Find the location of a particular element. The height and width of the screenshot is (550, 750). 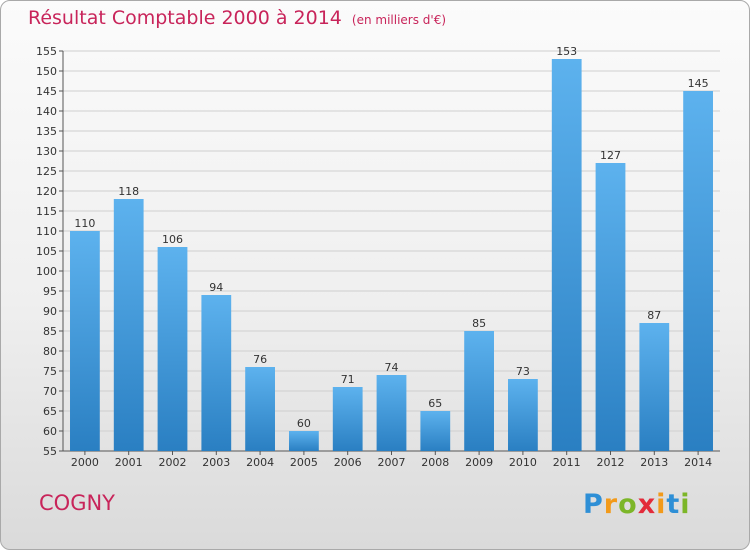

data-label: 127 is located at coordinates (610, 155).